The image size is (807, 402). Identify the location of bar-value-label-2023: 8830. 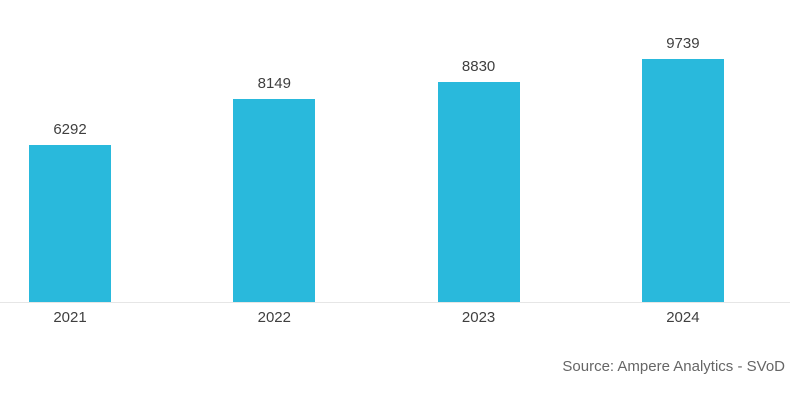
(478, 66).